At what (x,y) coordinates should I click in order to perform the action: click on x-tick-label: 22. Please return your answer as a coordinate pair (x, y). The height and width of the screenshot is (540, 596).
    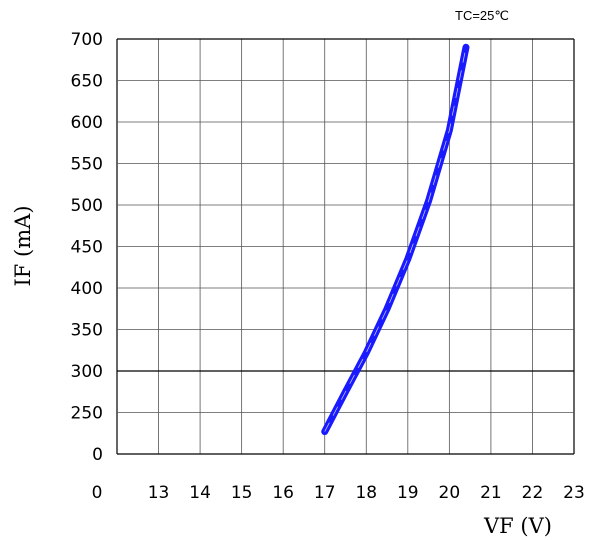
    Looking at the image, I should click on (533, 493).